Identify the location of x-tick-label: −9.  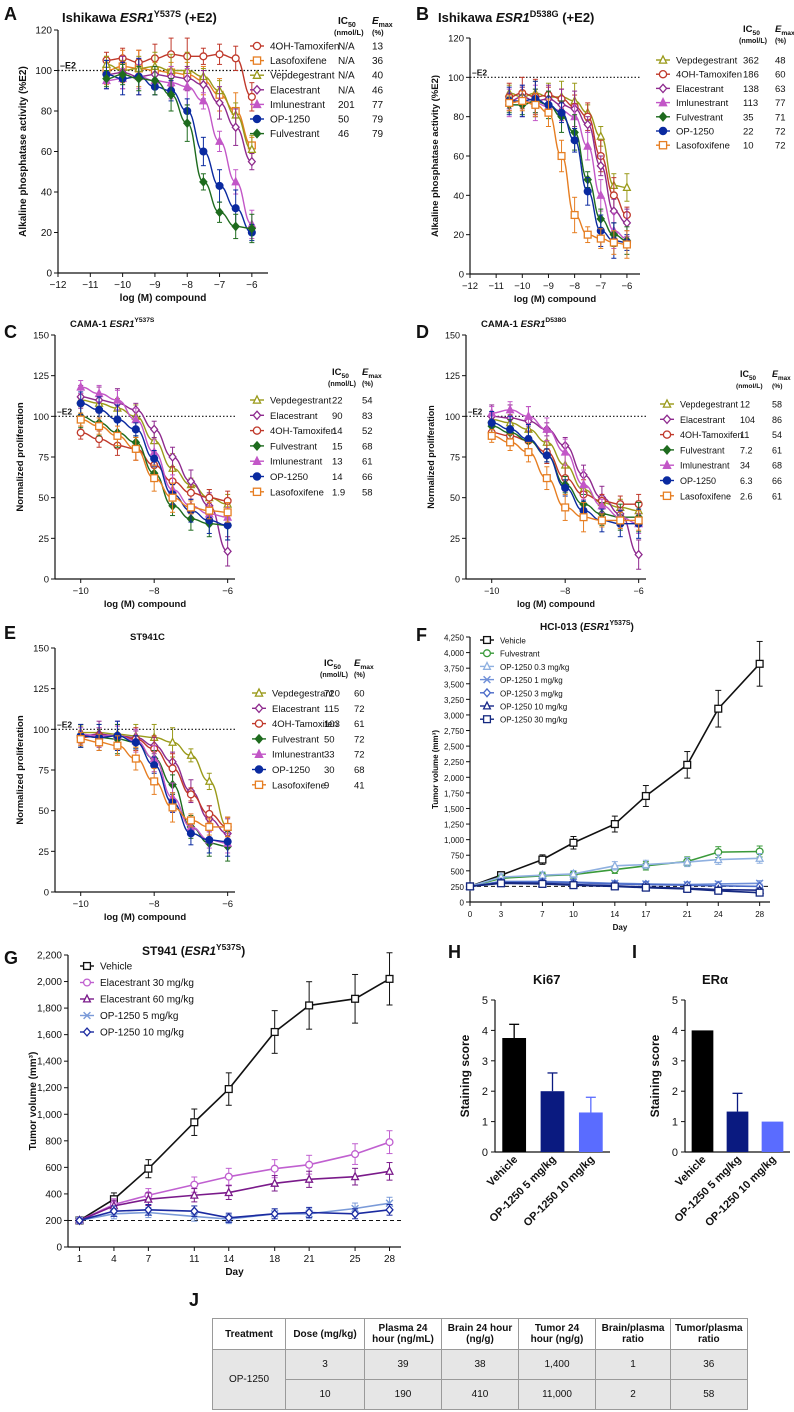
(548, 286).